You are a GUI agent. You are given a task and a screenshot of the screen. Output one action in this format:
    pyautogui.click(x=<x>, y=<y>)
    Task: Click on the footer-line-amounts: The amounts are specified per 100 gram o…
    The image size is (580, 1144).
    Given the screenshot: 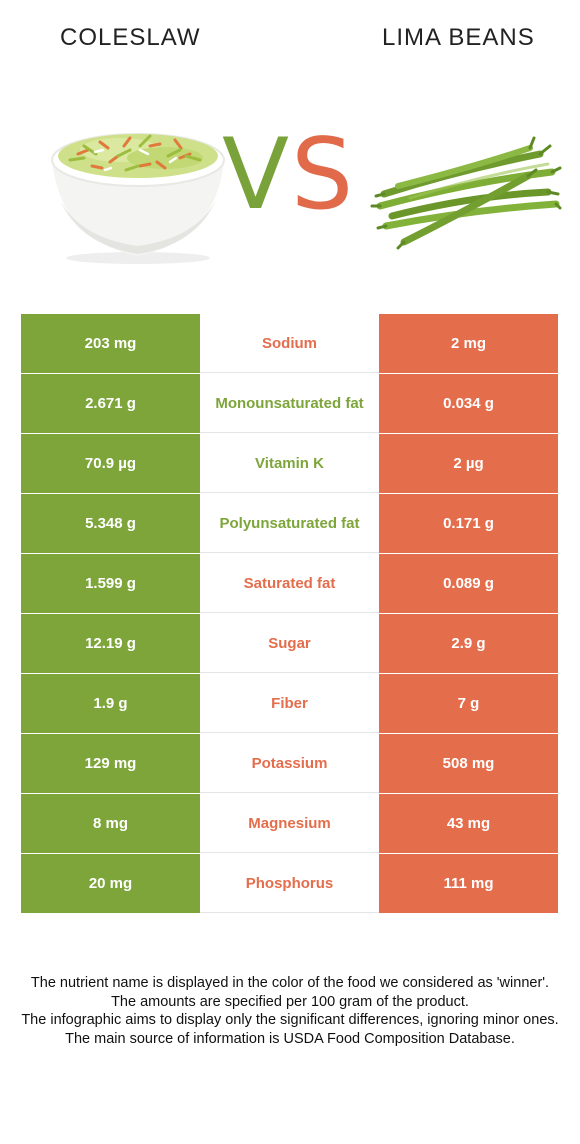 What is the action you would take?
    pyautogui.click(x=290, y=1001)
    